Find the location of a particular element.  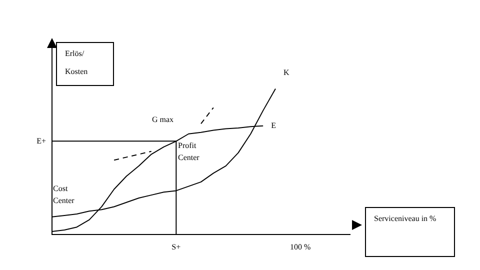

y-axis-title: Erlös/ Kosten is located at coordinates (85, 64).